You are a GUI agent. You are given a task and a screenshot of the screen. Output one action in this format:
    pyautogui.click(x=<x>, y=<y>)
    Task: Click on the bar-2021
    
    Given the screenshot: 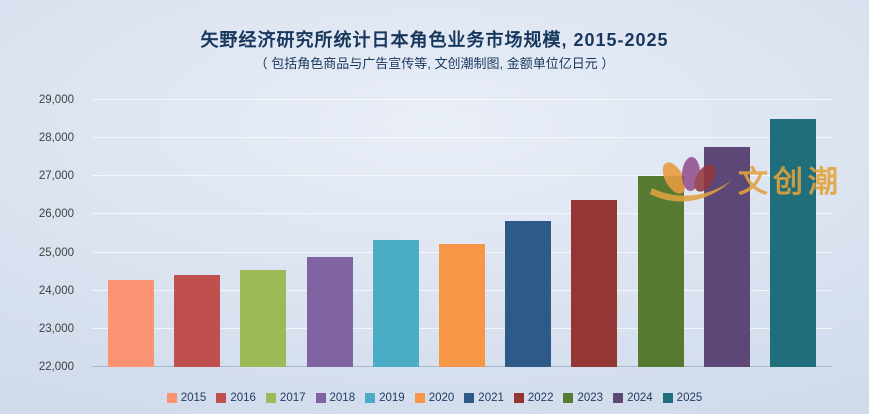 What is the action you would take?
    pyautogui.click(x=528, y=294)
    